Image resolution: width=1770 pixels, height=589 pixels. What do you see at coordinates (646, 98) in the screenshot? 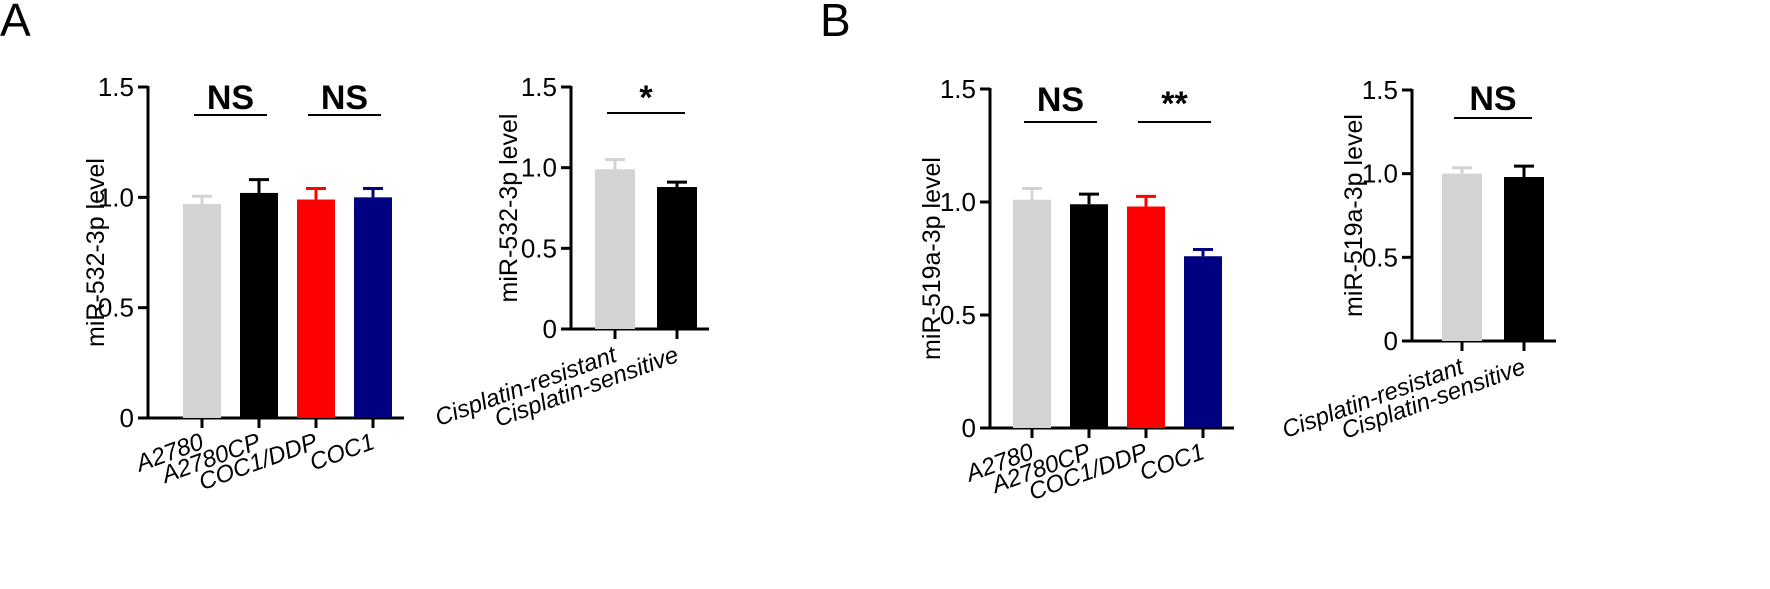
I see `significance-label: *` at bounding box center [646, 98].